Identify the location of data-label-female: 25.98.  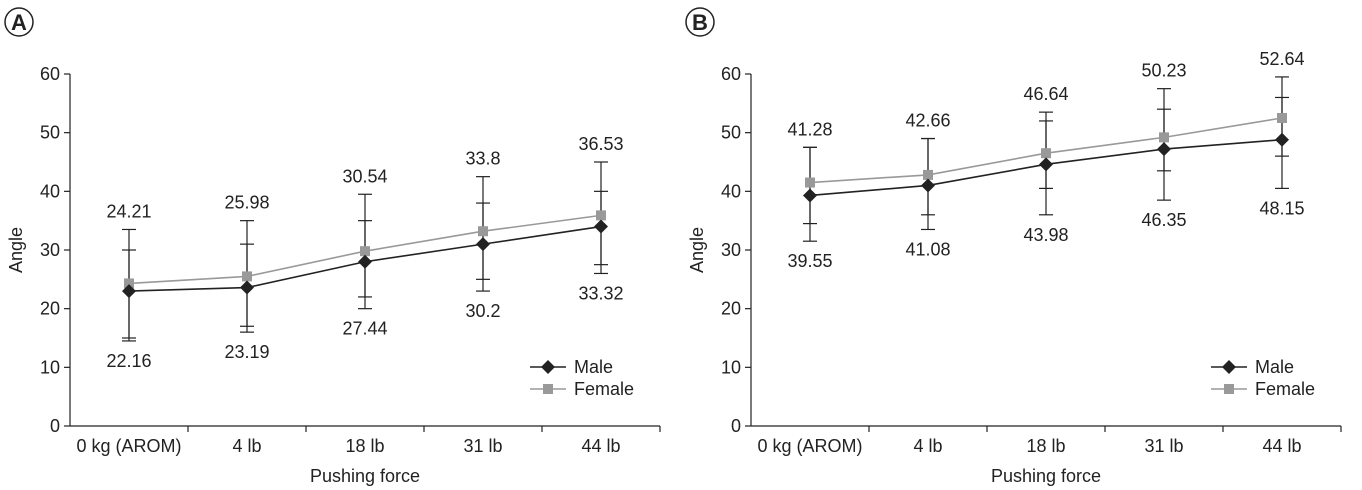
(246, 203).